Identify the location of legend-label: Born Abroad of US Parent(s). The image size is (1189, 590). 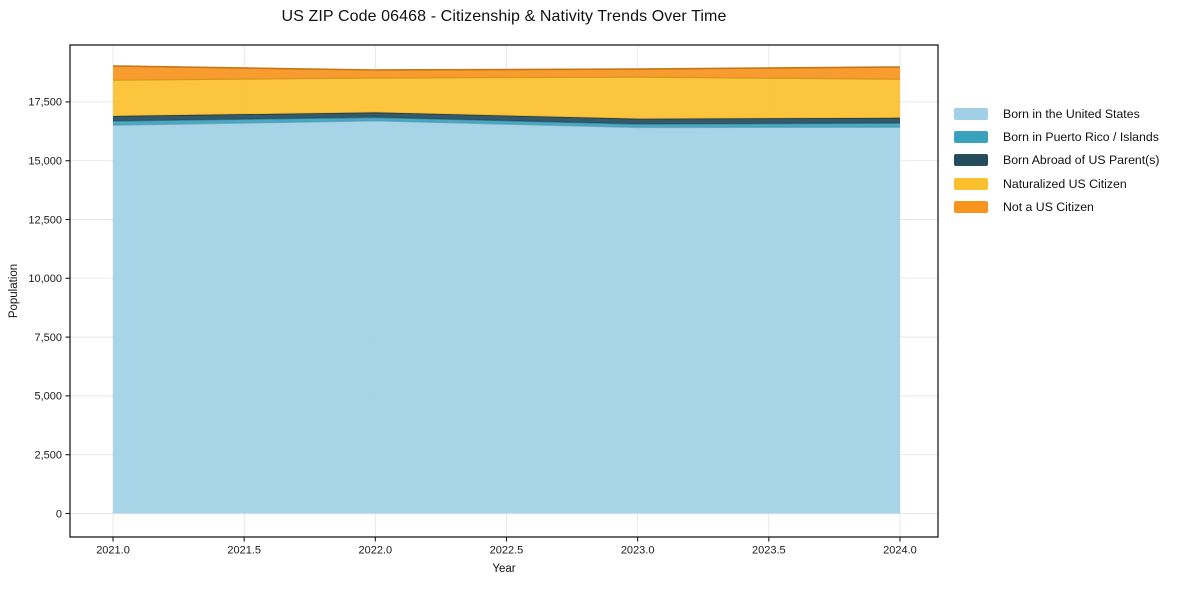
(1081, 160).